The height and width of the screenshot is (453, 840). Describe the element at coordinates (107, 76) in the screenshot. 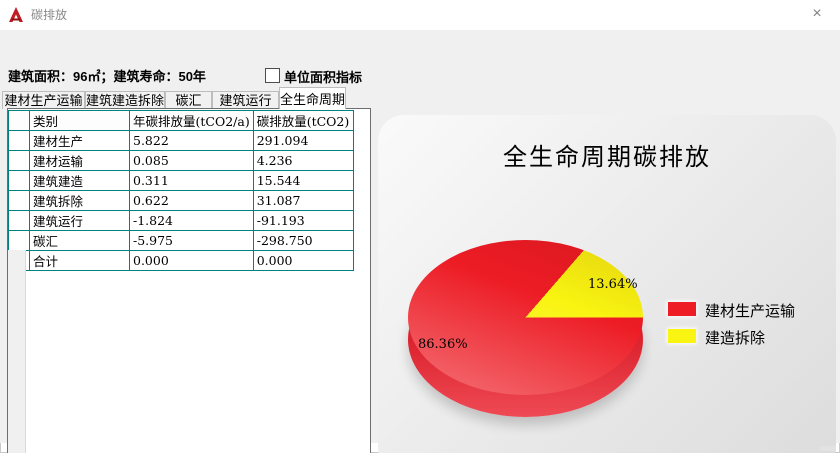

I see `building-info-label: 建筑面积：96㎡；建筑寿命：50年` at that location.